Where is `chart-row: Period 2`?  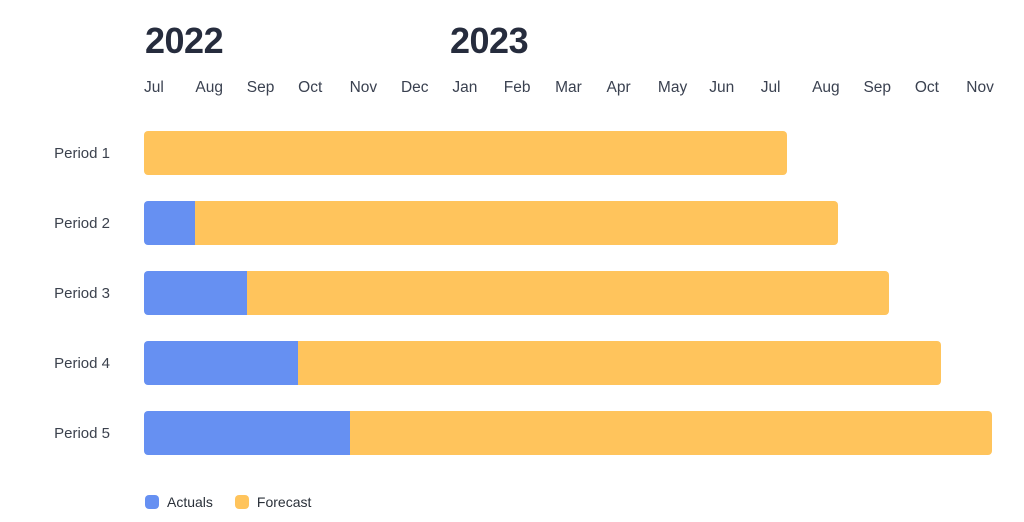
chart-row: Period 2 is located at coordinates (512, 223).